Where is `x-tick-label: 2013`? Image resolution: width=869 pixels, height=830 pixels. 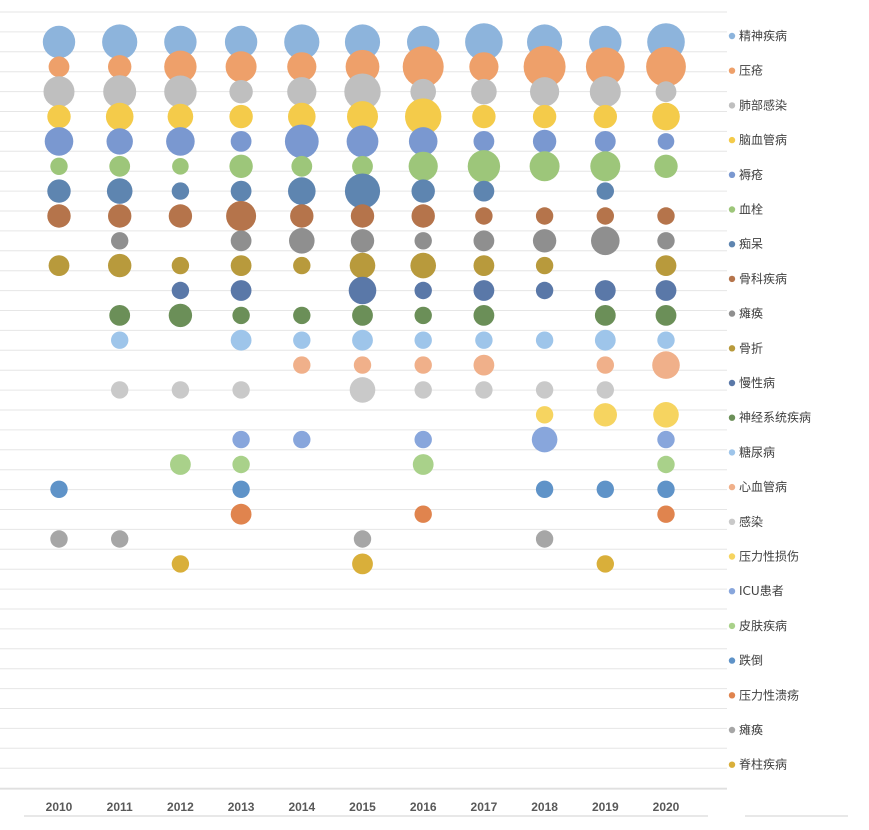
x-tick-label: 2013 is located at coordinates (241, 807).